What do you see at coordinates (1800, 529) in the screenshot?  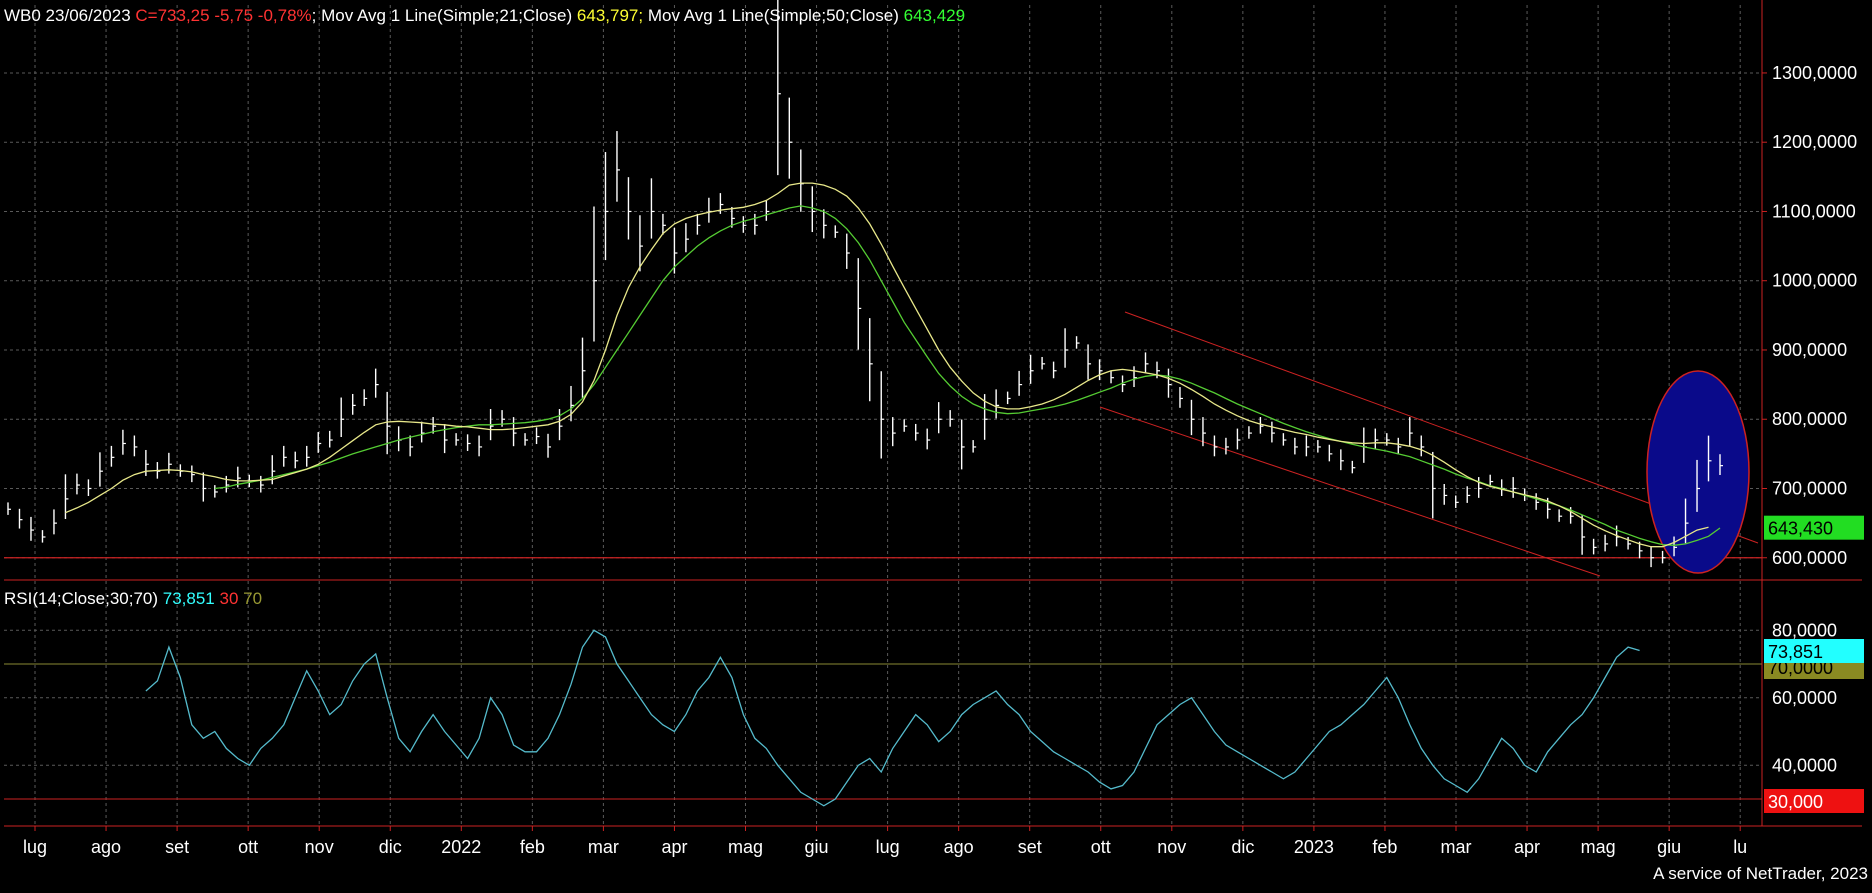 I see `ma-last-value-badge-text: 643,430` at bounding box center [1800, 529].